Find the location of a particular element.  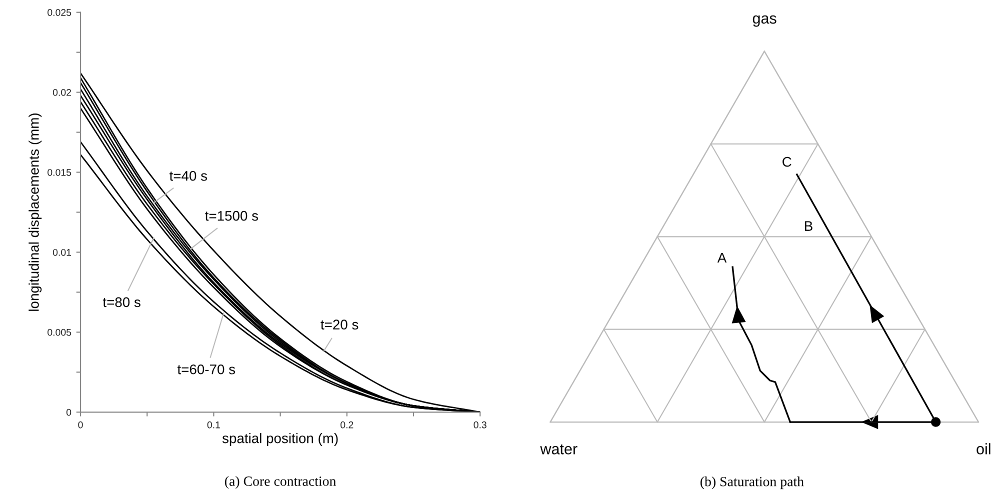

y-axis-title: longitudinal displacements (mm) is located at coordinates (35, 212).